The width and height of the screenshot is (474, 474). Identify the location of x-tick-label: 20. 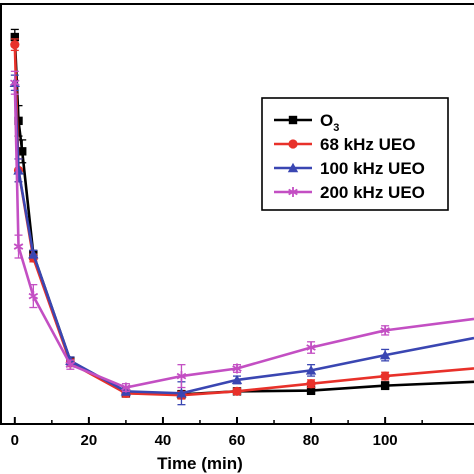
(89, 440).